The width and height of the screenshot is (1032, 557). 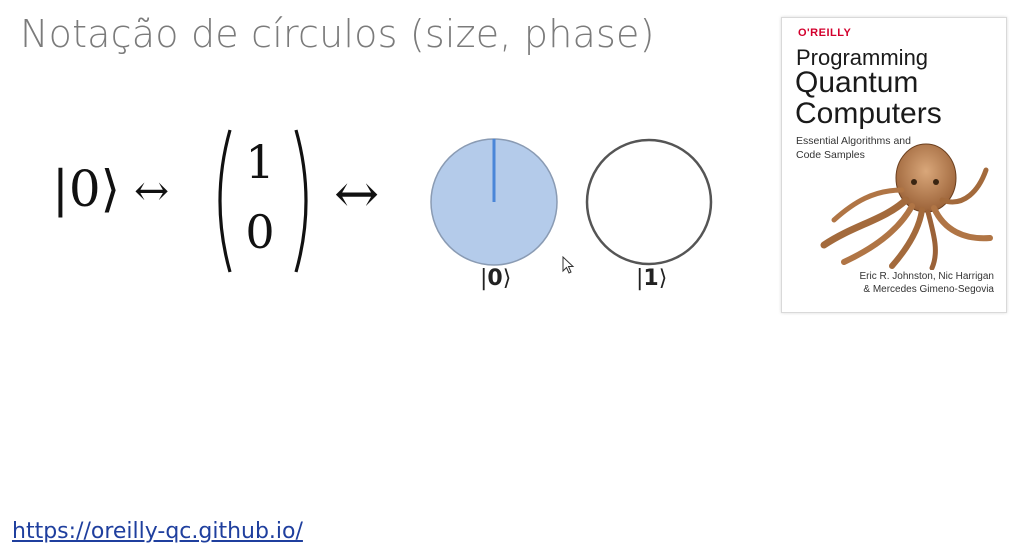 What do you see at coordinates (868, 113) in the screenshot?
I see `book-title-line3: Computers` at bounding box center [868, 113].